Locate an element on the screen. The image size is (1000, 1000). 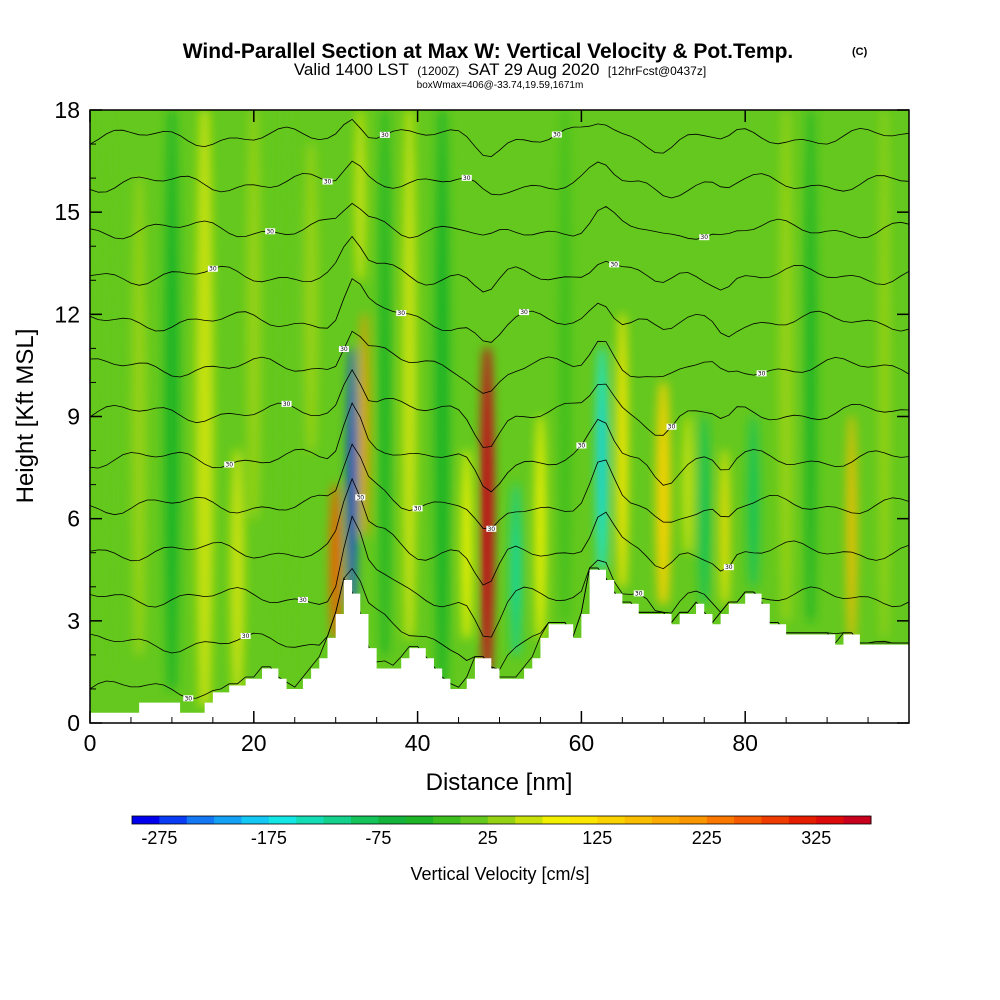
forecast-info: [12hrFcst@0437z] is located at coordinates (657, 71).